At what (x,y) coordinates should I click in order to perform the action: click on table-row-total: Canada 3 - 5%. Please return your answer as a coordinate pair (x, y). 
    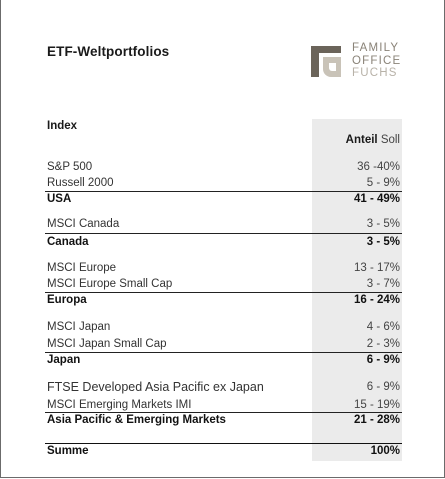
    Looking at the image, I should click on (223, 242).